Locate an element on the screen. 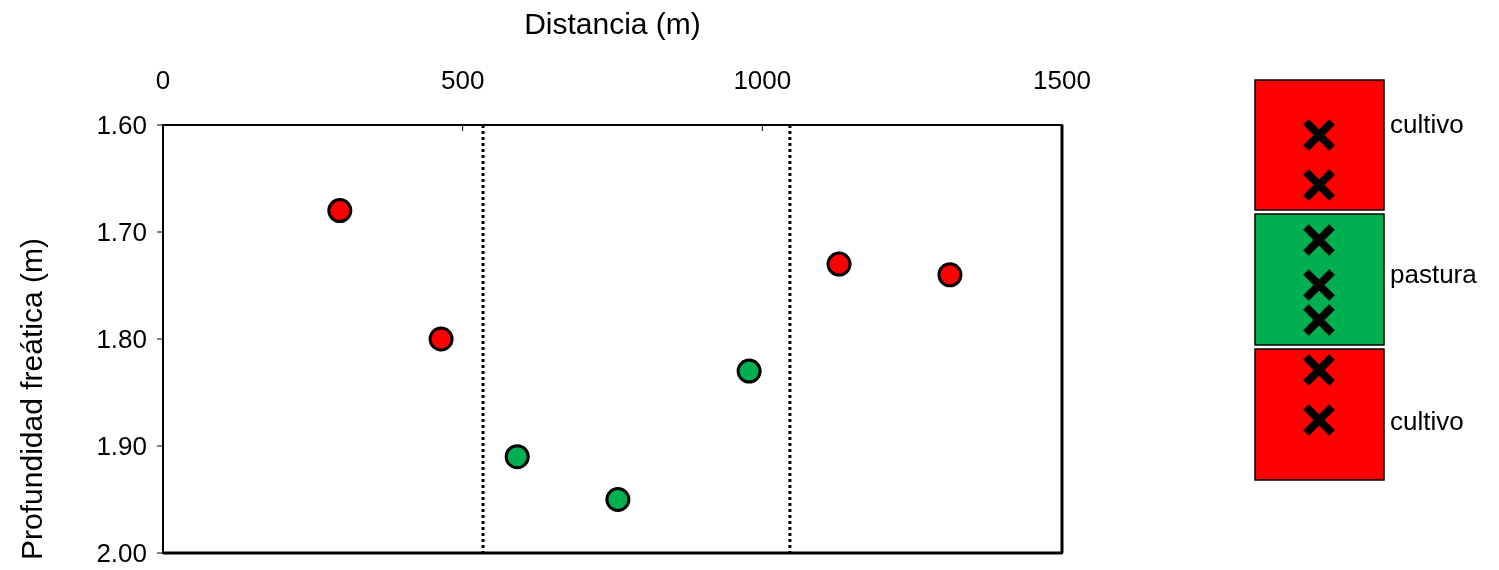 Image resolution: width=1499 pixels, height=570 pixels. x-axis-title: Distancia (m) is located at coordinates (612, 23).